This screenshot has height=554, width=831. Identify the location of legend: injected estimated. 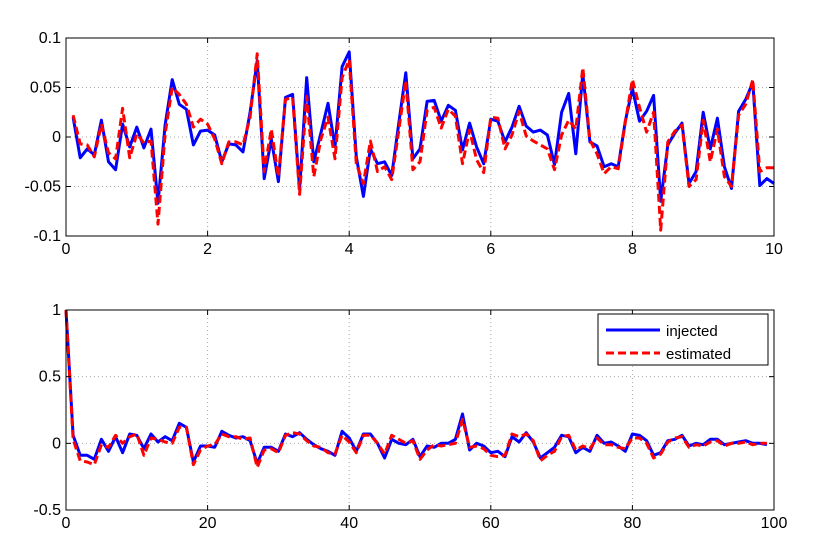
(683, 339).